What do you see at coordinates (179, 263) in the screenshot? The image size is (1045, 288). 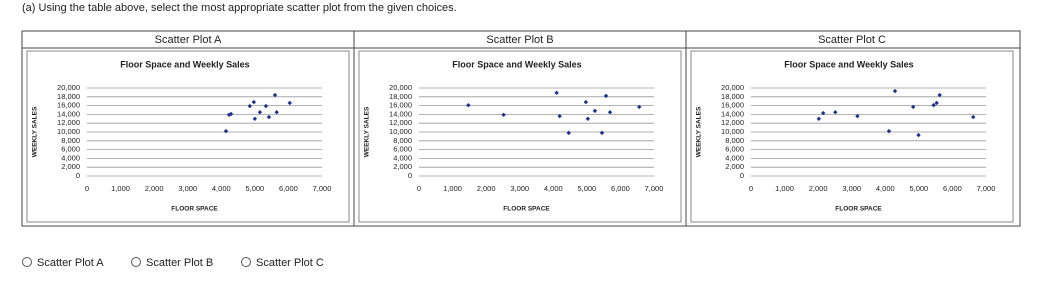 I see `option-label: Scatter Plot B` at bounding box center [179, 263].